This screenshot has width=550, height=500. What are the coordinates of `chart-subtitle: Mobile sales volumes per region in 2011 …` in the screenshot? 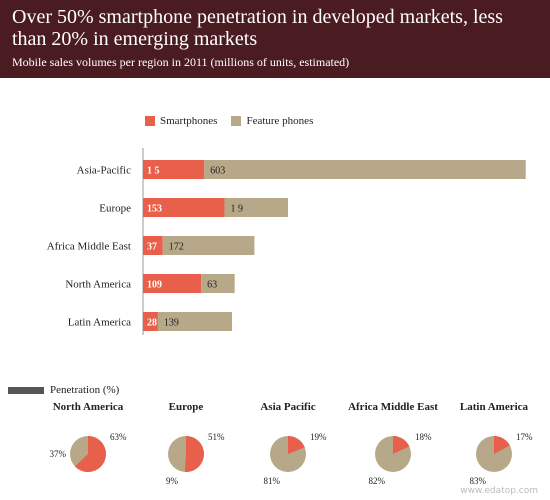 It's located at (181, 62).